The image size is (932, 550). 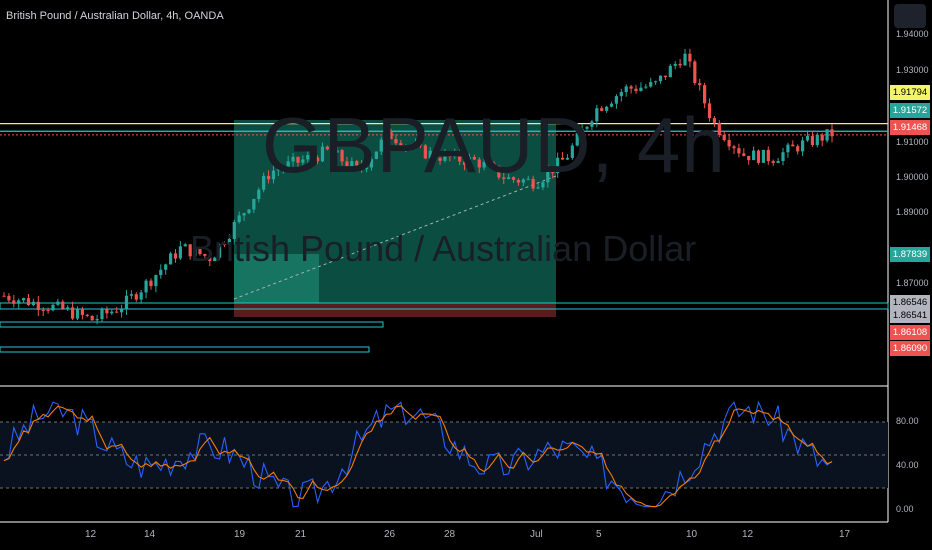 What do you see at coordinates (910, 127) in the screenshot?
I see `price-label: 1.91468` at bounding box center [910, 127].